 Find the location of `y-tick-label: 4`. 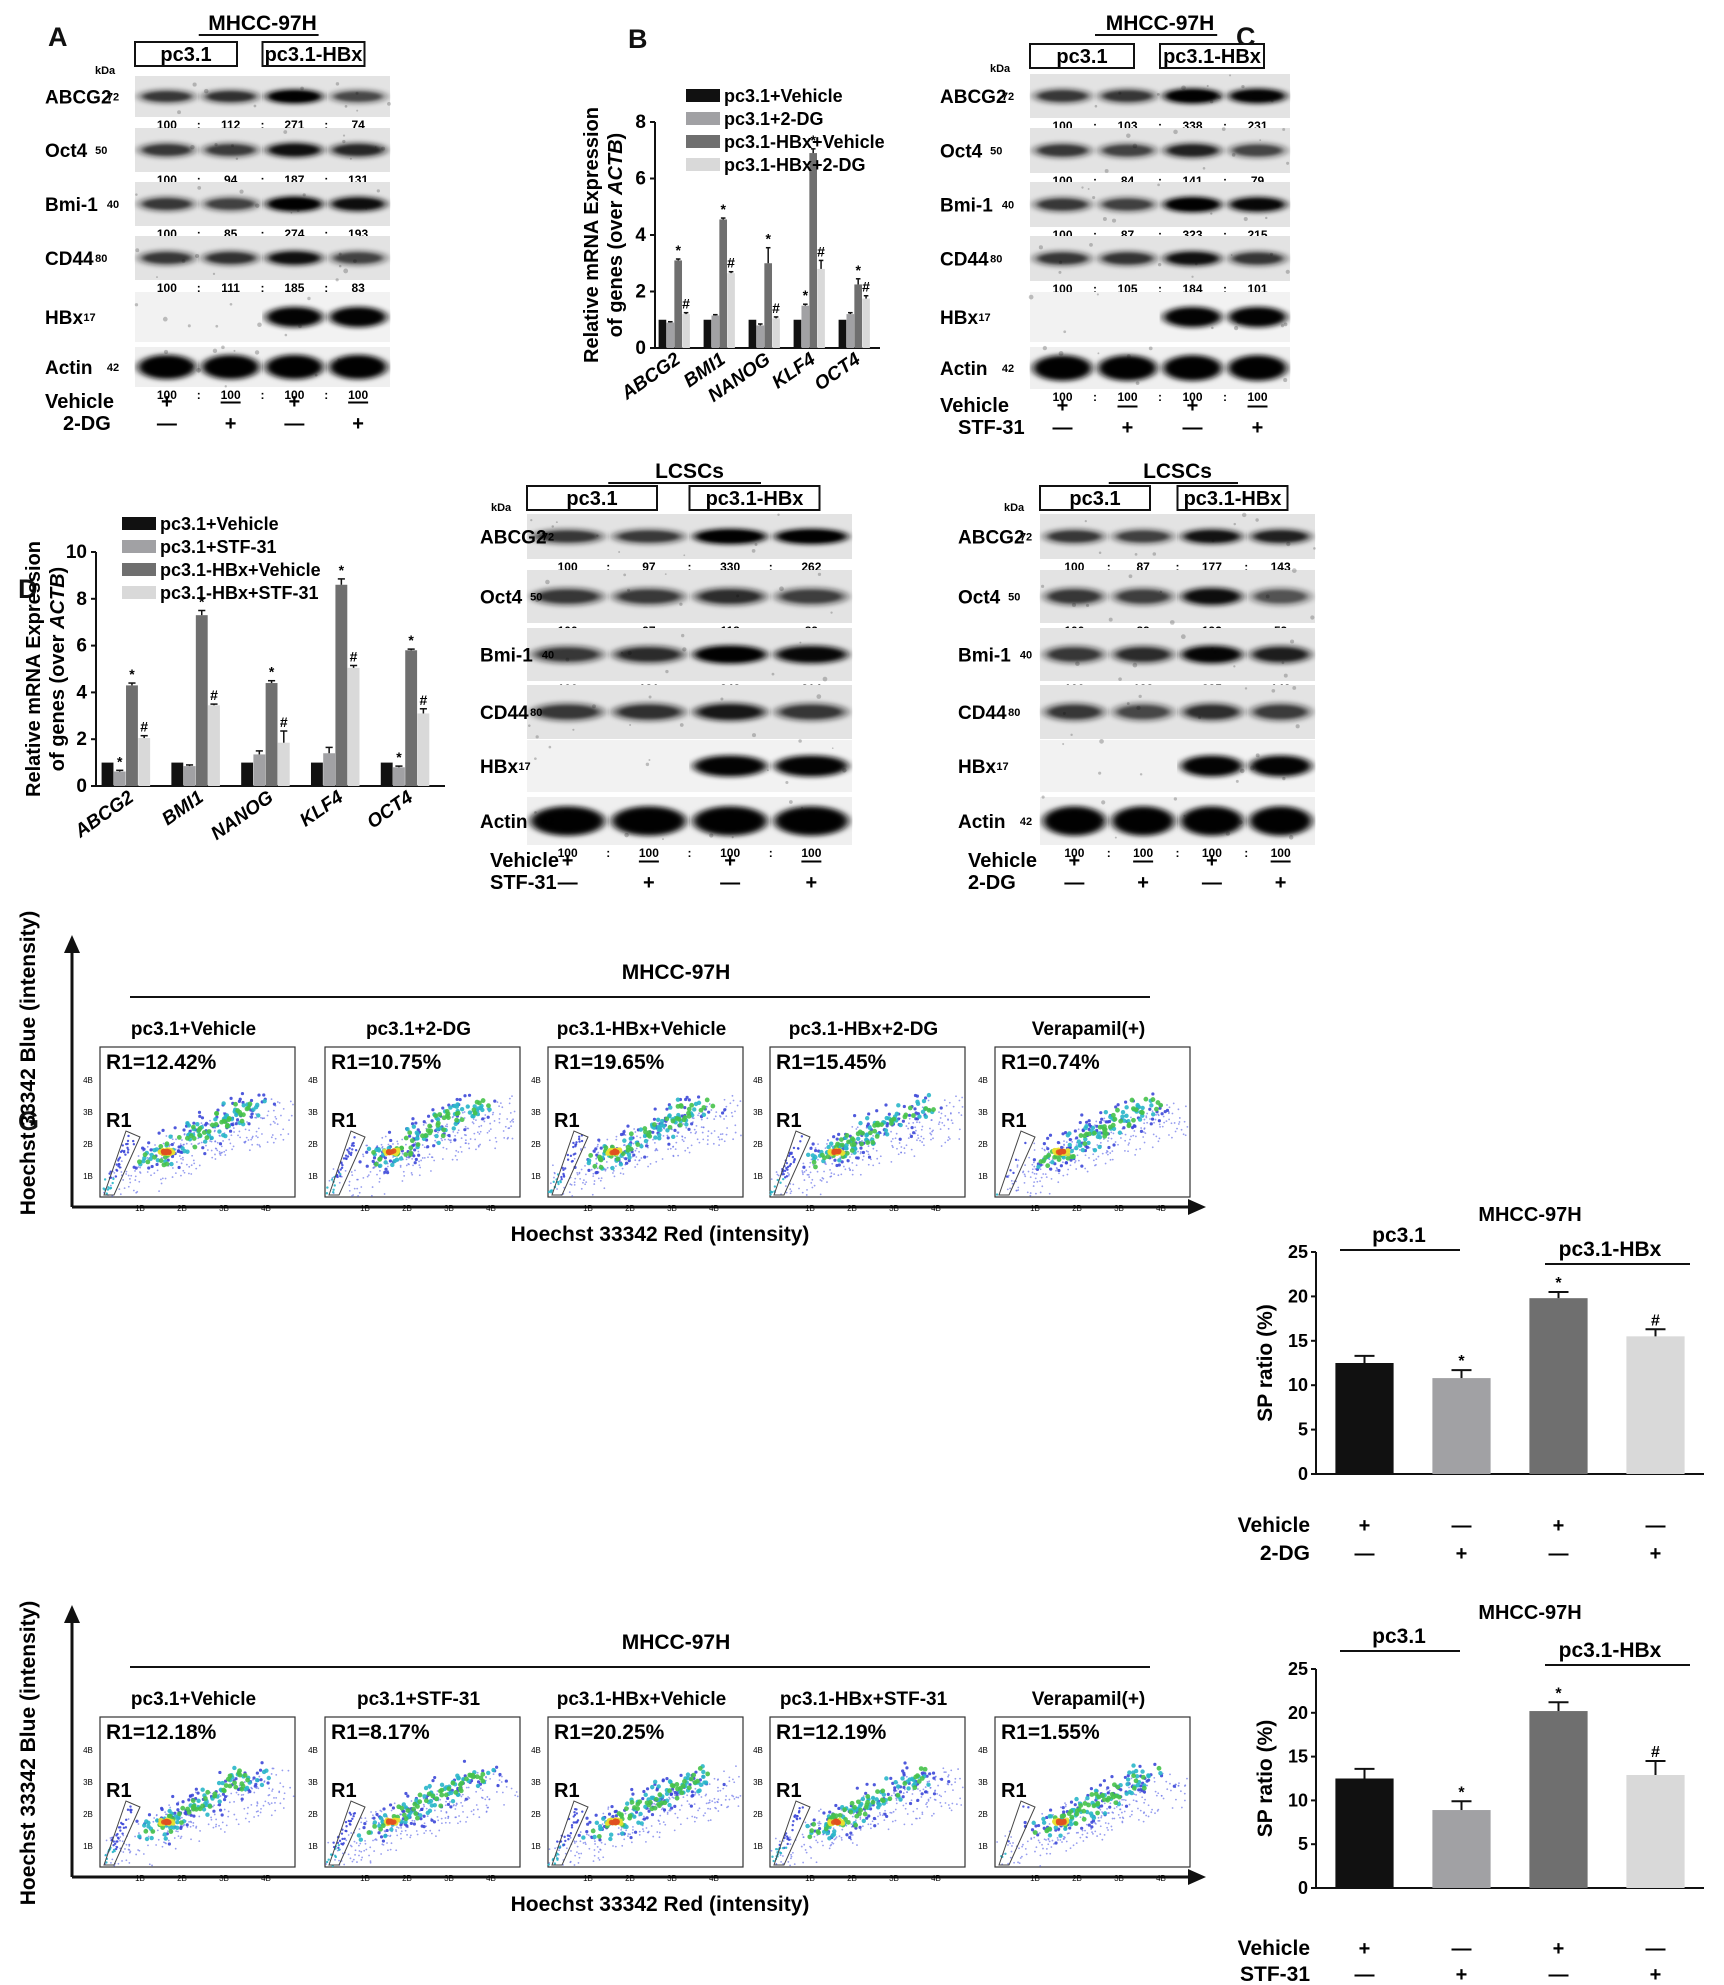

y-tick-label: 4 is located at coordinates (640, 235).